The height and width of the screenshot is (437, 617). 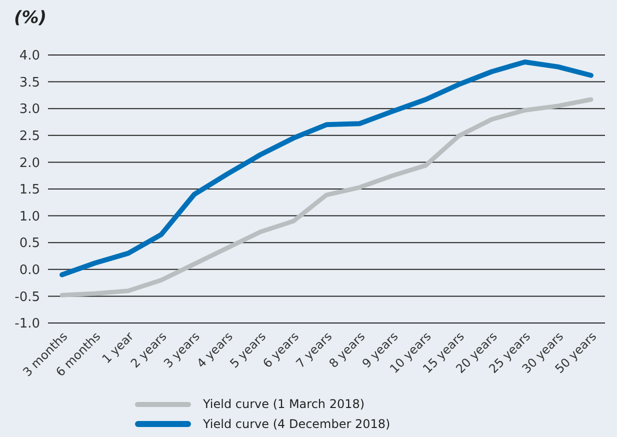 What do you see at coordinates (29, 190) in the screenshot?
I see `y-tick-label: 1.5` at bounding box center [29, 190].